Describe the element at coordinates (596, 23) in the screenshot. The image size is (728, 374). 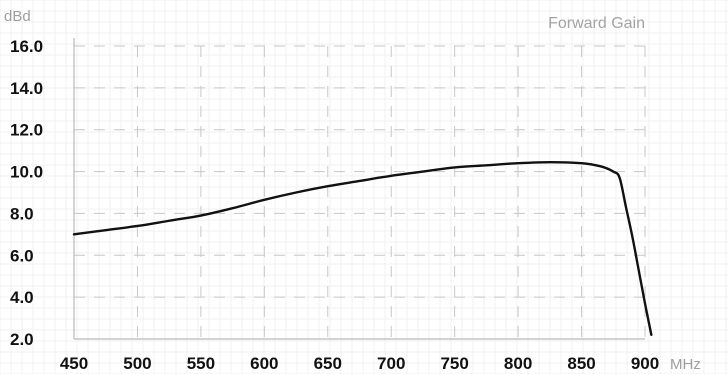
I see `chart-title: Forward Gain` at that location.